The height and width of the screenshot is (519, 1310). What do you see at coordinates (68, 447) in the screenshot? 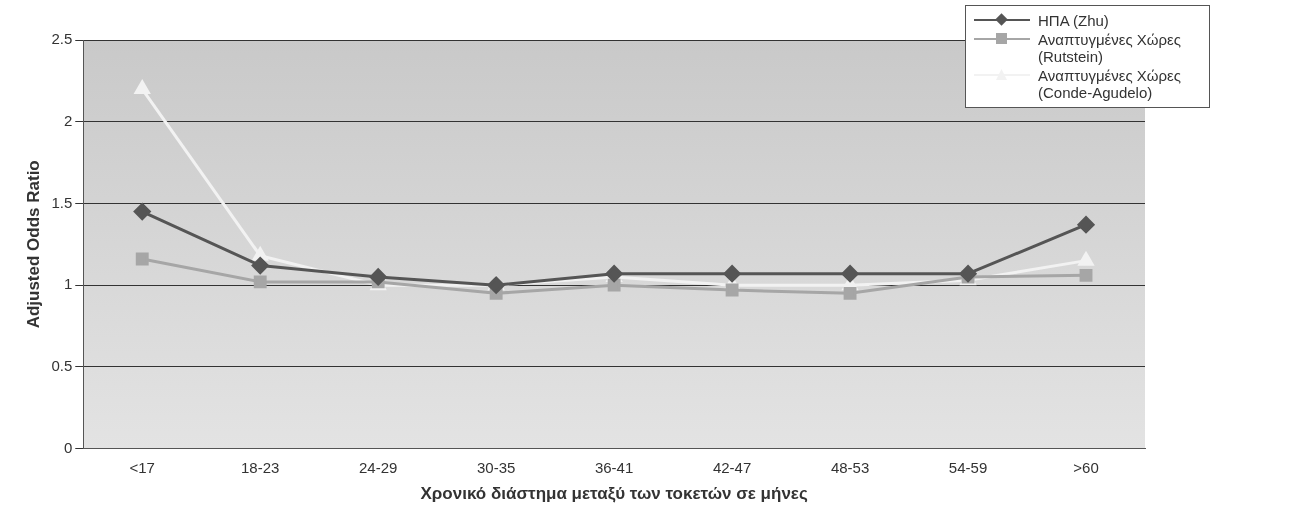
I see `y-tick-label: 0` at bounding box center [68, 447].